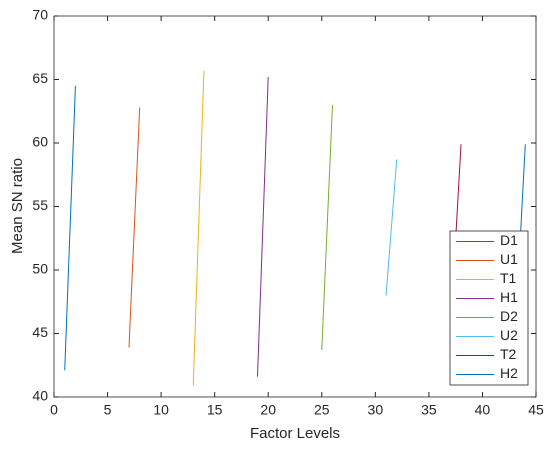  I want to click on legend-label: D2, so click(509, 316).